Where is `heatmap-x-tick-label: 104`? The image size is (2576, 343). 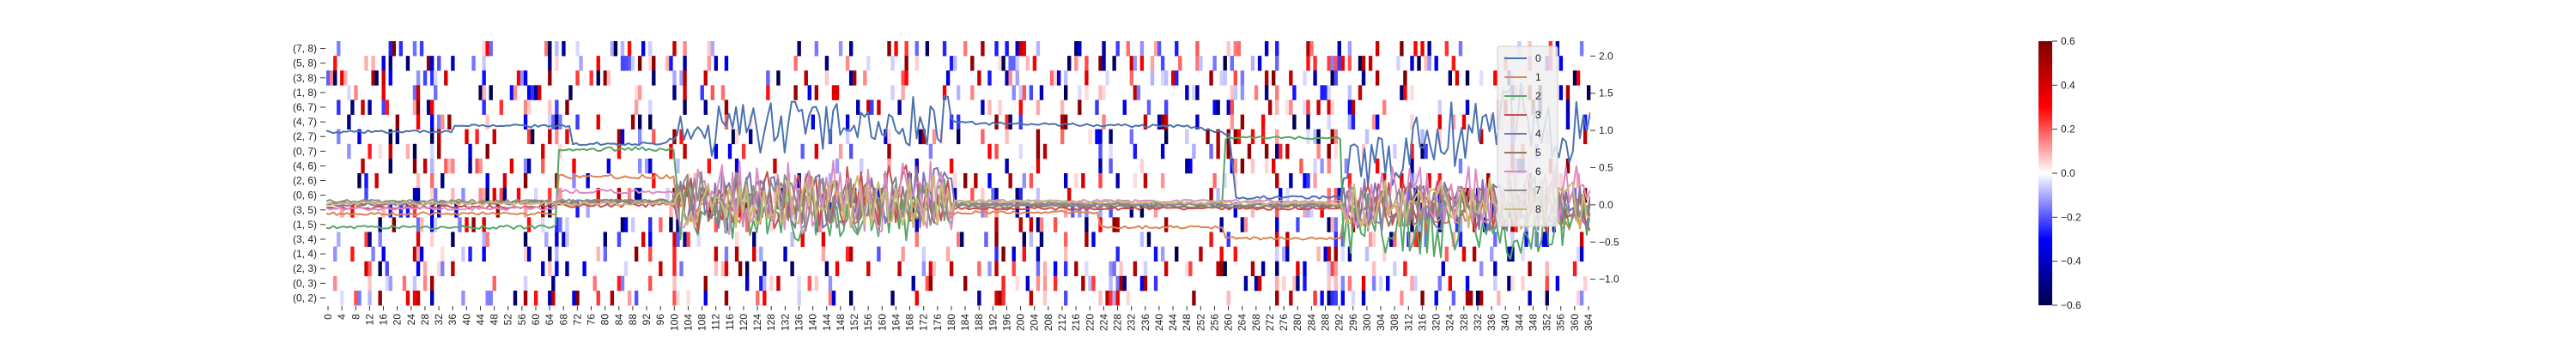 heatmap-x-tick-label: 104 is located at coordinates (688, 322).